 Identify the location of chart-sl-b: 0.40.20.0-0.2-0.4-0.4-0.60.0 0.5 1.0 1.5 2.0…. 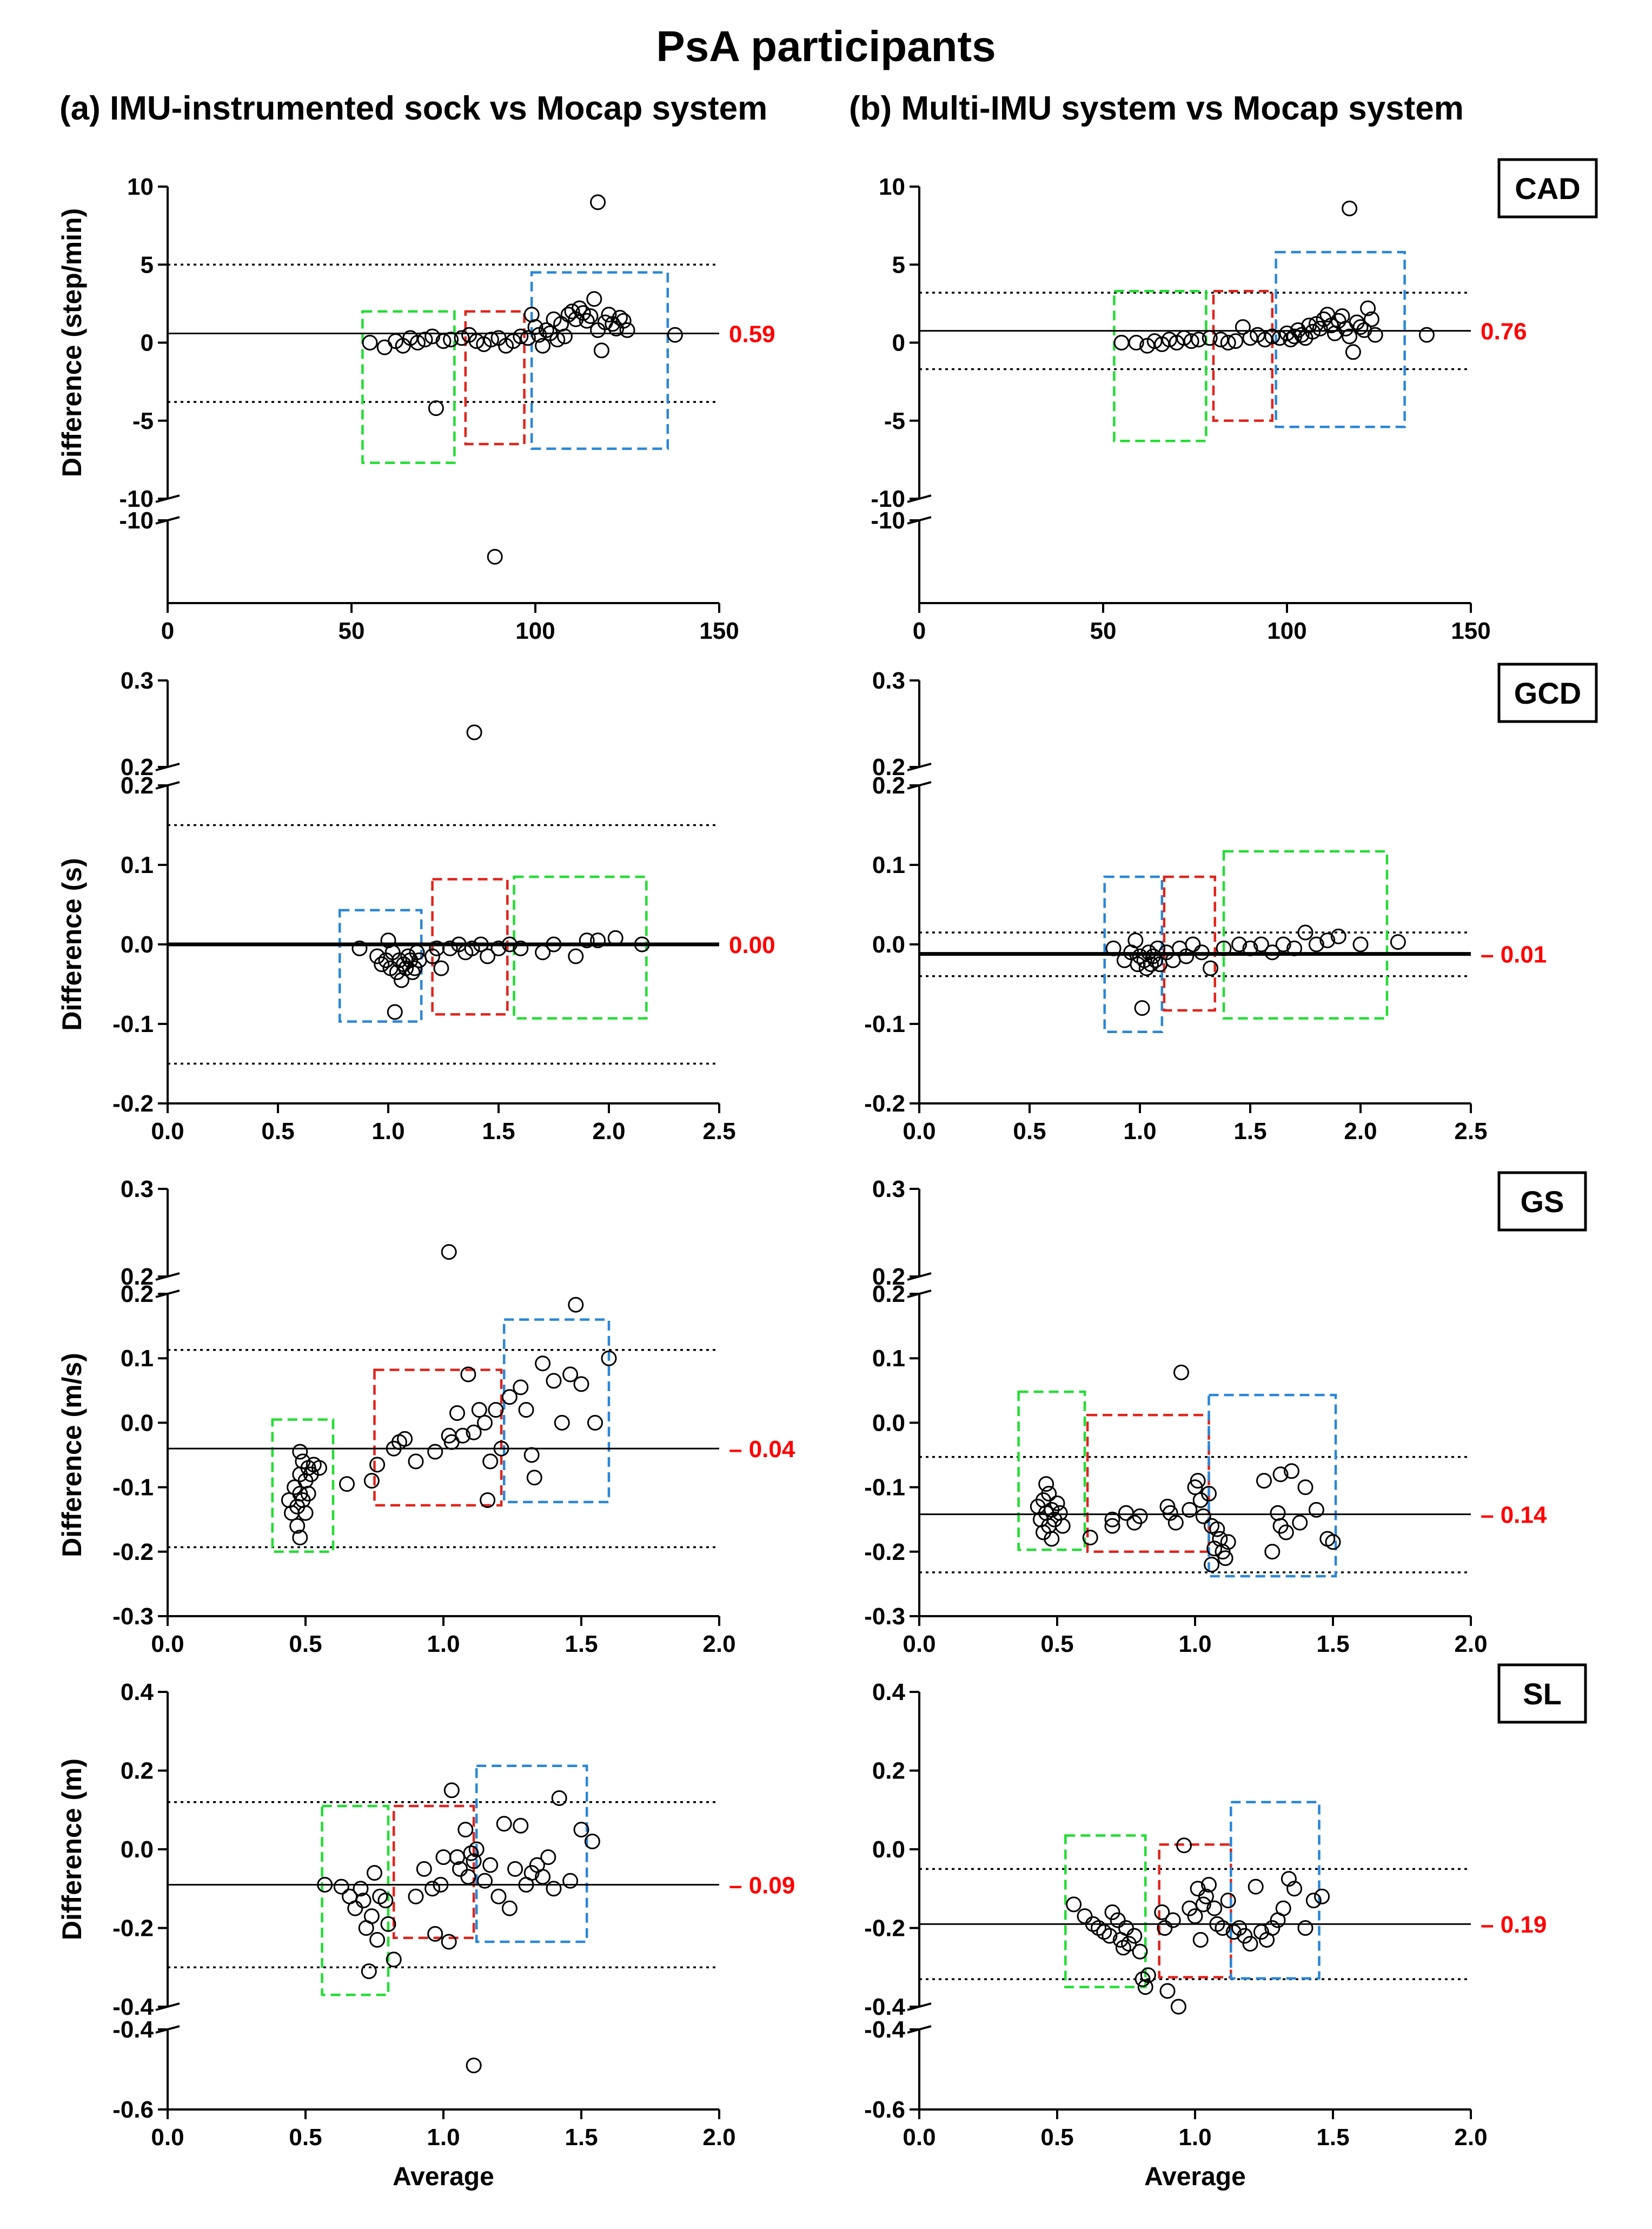
(1225, 1927).